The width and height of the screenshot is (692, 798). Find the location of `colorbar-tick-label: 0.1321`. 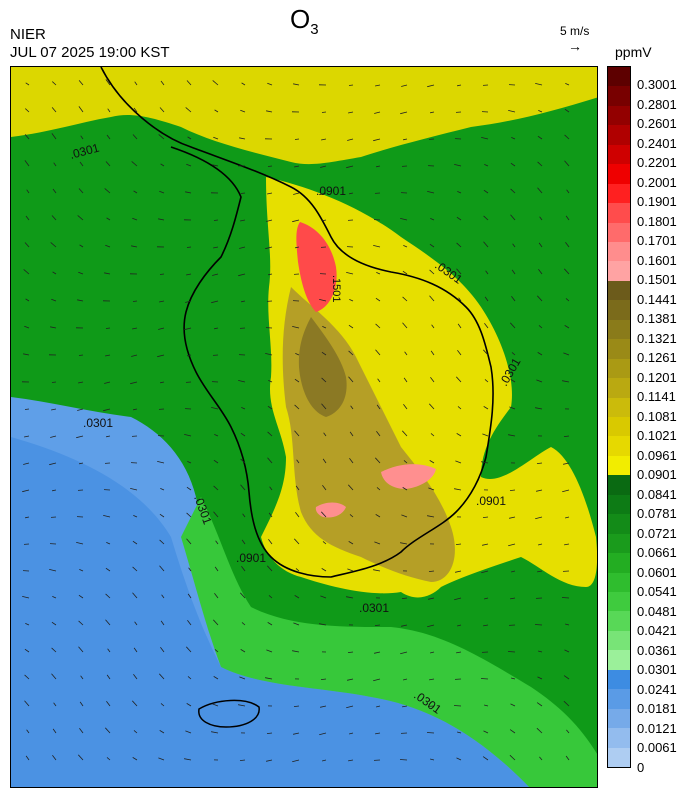

colorbar-tick-label: 0.1321 is located at coordinates (657, 338).